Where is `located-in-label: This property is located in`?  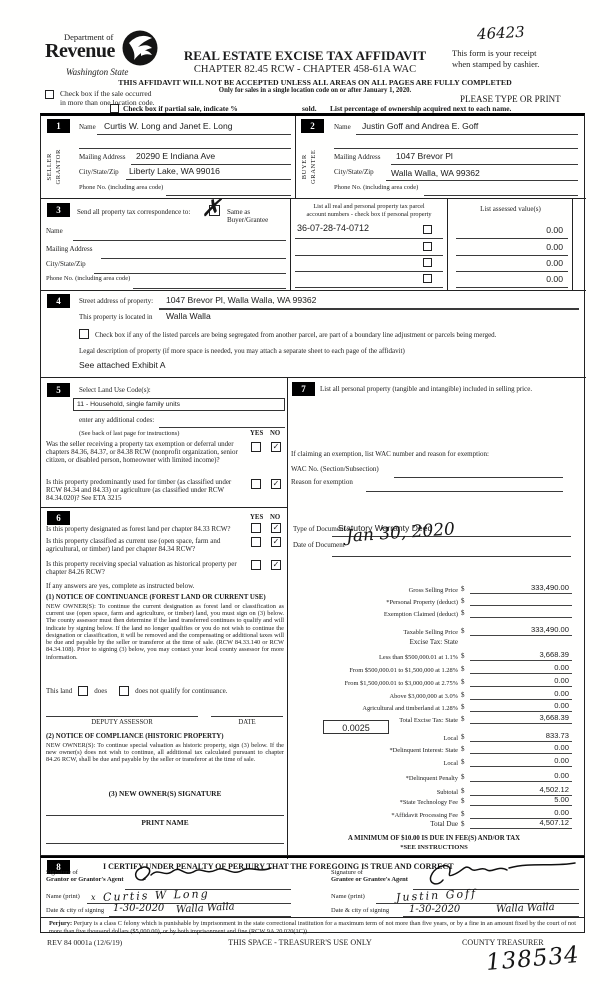
located-in-label: This property is located in is located at coordinates (116, 317).